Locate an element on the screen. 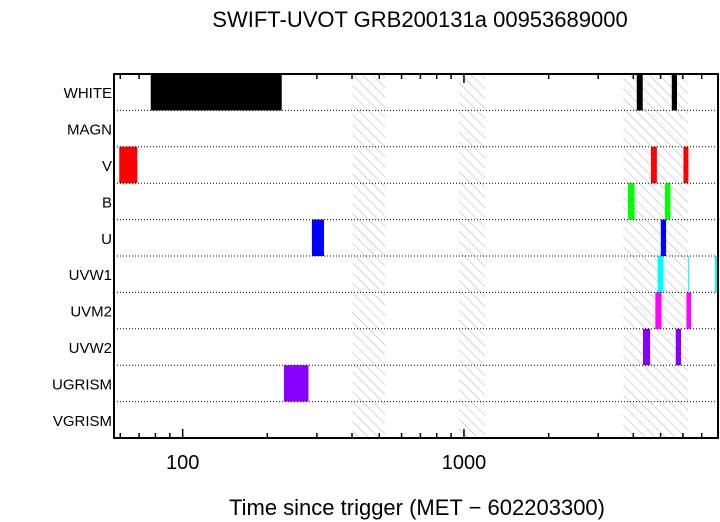 Image resolution: width=720 pixels, height=522 pixels. x-axis-tick-labels: 100 1000 is located at coordinates (326, 463).